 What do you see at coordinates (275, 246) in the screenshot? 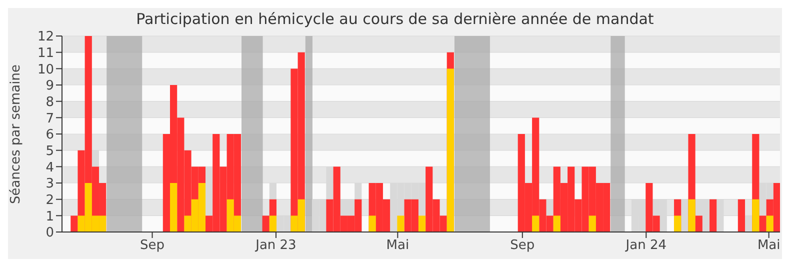
I see `x-tick-label: Jan 23` at bounding box center [275, 246].